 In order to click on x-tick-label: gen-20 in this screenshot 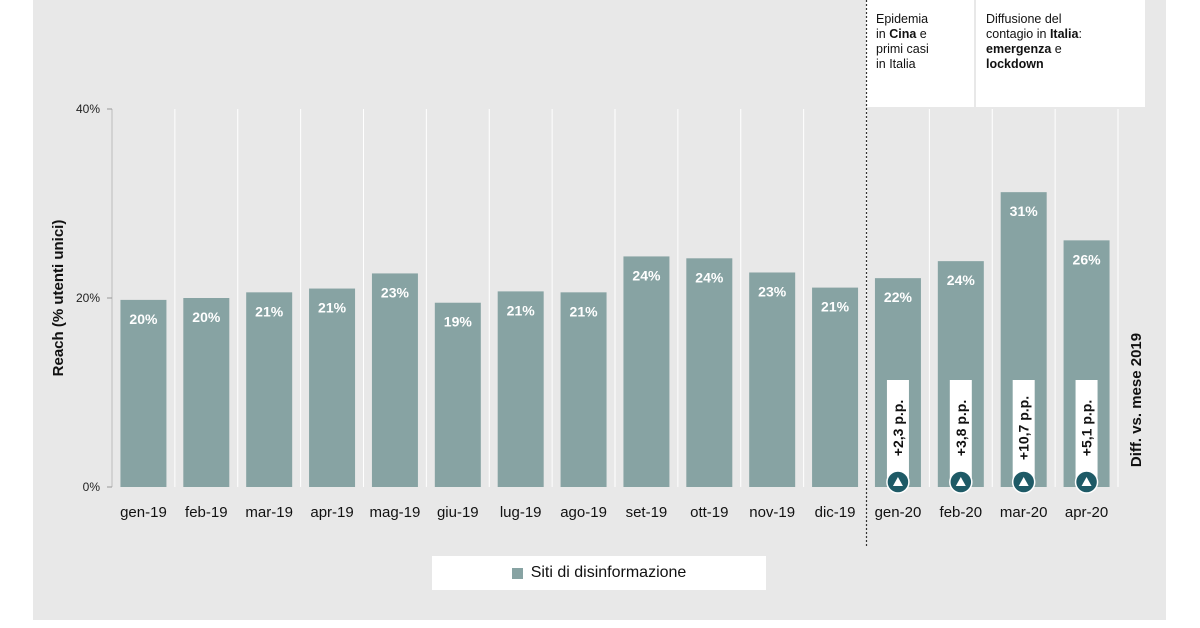, I will do `click(898, 512)`.